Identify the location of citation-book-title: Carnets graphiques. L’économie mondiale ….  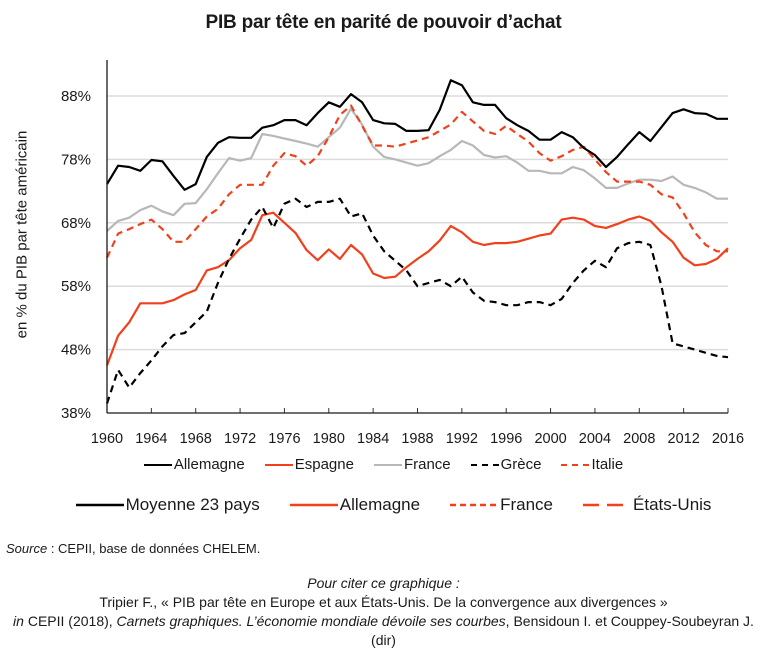
(311, 621).